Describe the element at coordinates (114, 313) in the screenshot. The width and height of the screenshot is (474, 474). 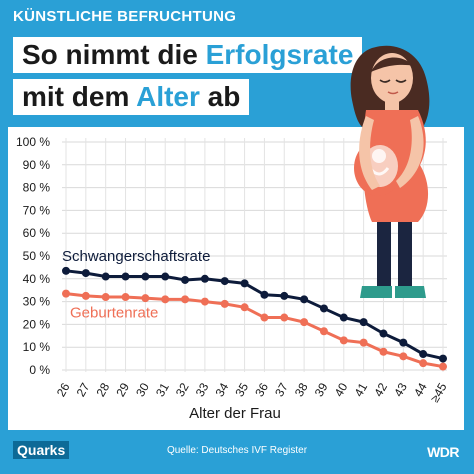
I see `series-label-geburtenrate: Geburtenrate` at that location.